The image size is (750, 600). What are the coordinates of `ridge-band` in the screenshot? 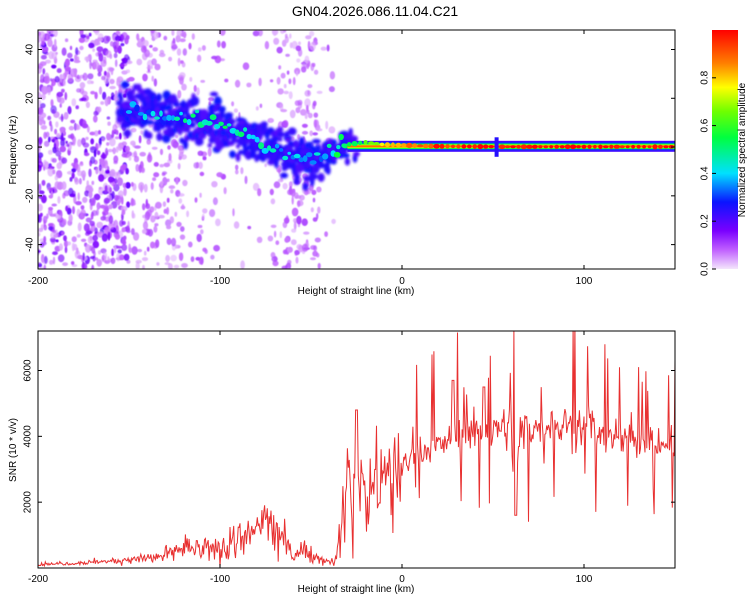 It's located at (238, 135).